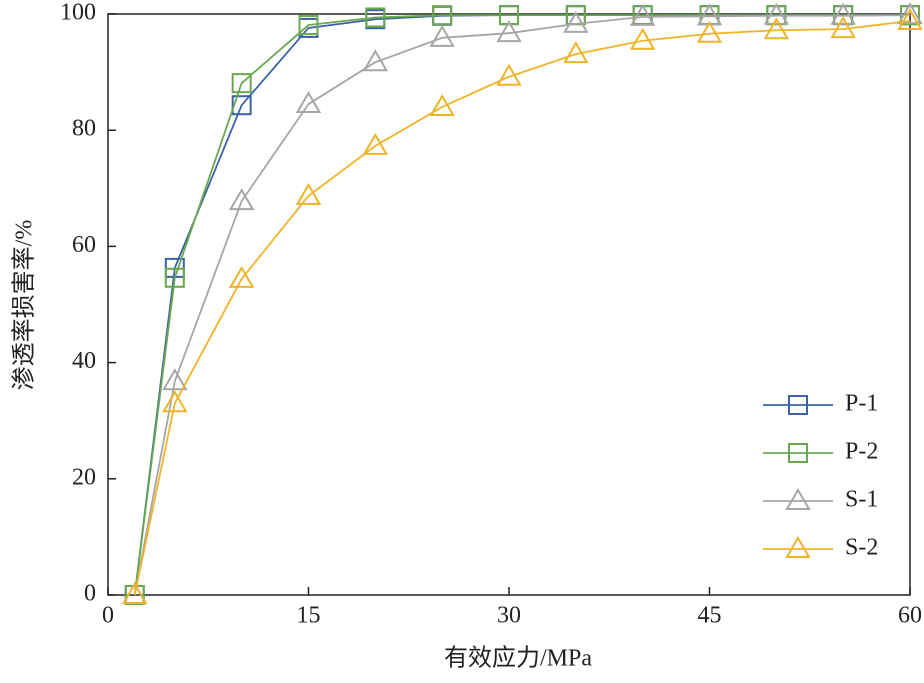 This screenshot has height=683, width=924. I want to click on y-axis-label: 渗透率损害率/%, so click(24, 305).